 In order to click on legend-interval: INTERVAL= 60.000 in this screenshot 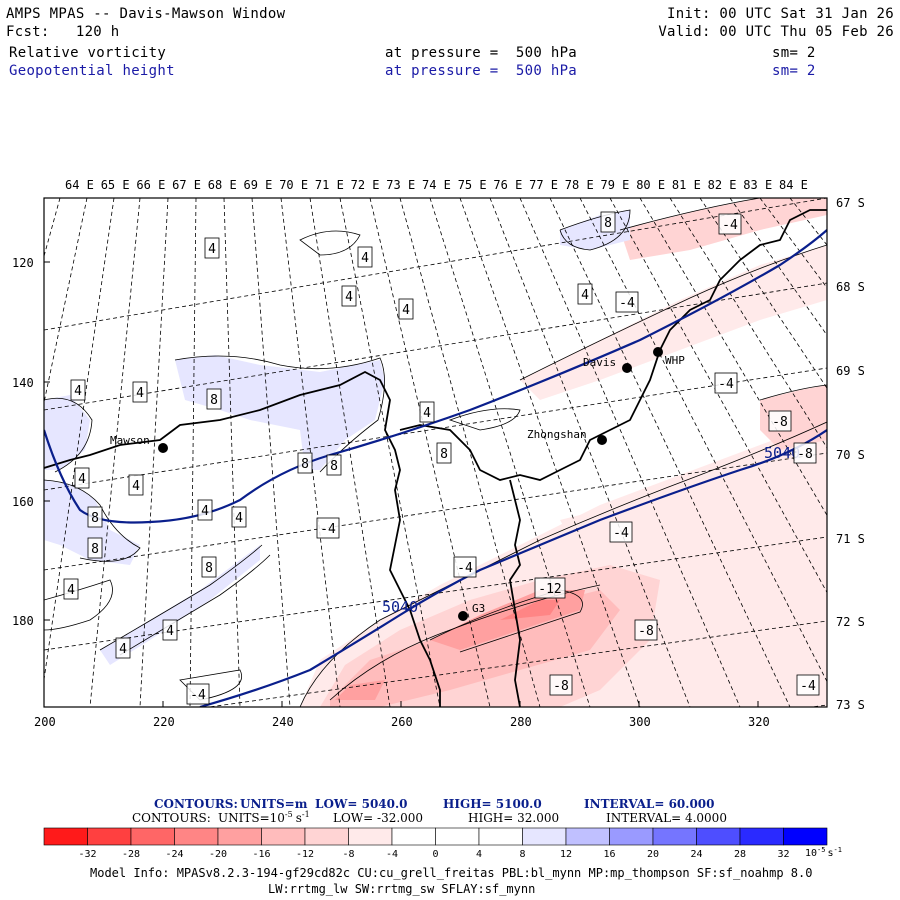, I will do `click(649, 804)`.